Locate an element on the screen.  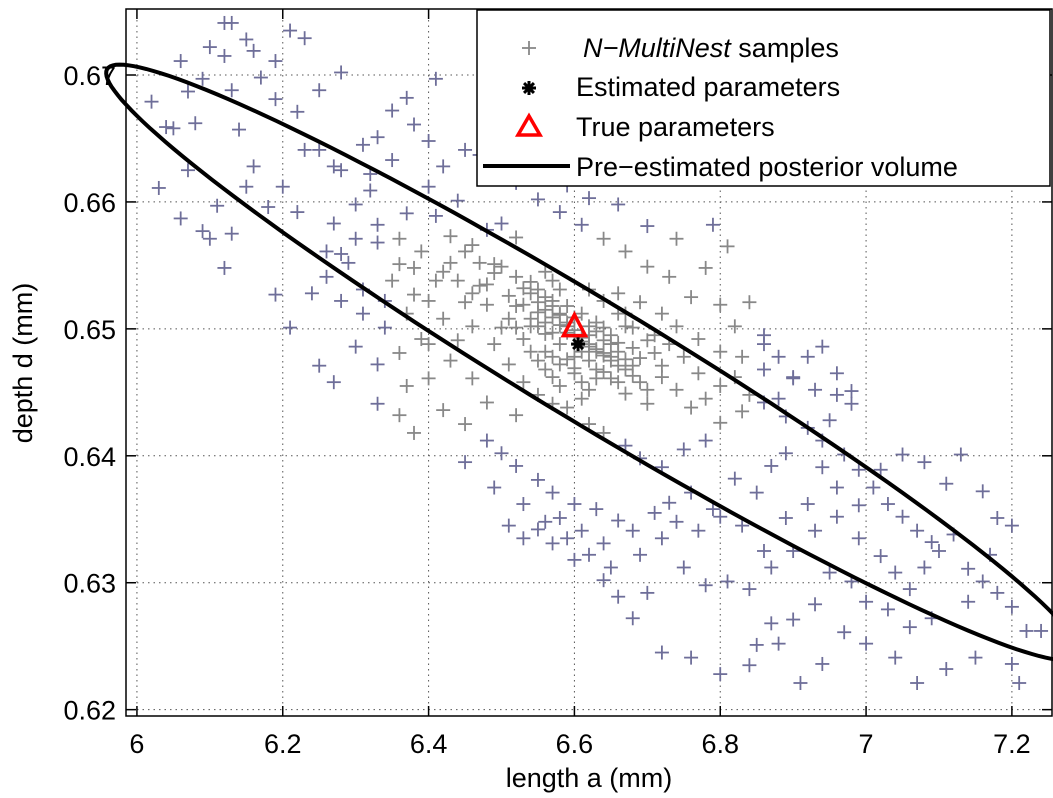
y-tick-label: 0.66 is located at coordinates (89, 203).